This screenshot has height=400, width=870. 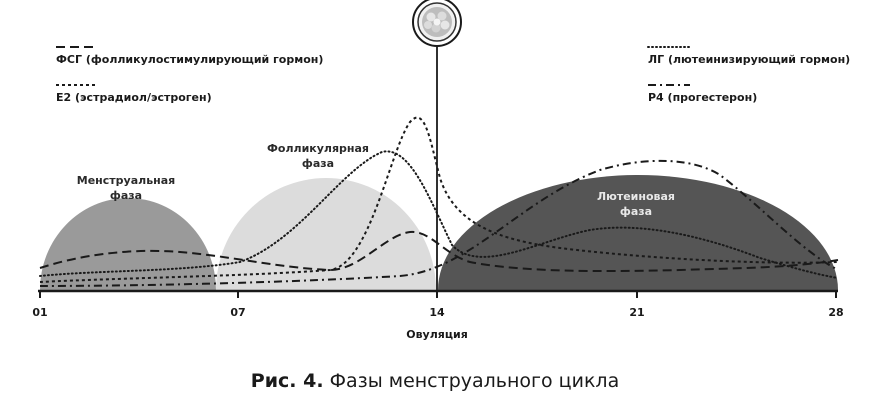 What do you see at coordinates (128, 244) in the screenshot?
I see `menstrual-phase-area` at bounding box center [128, 244].